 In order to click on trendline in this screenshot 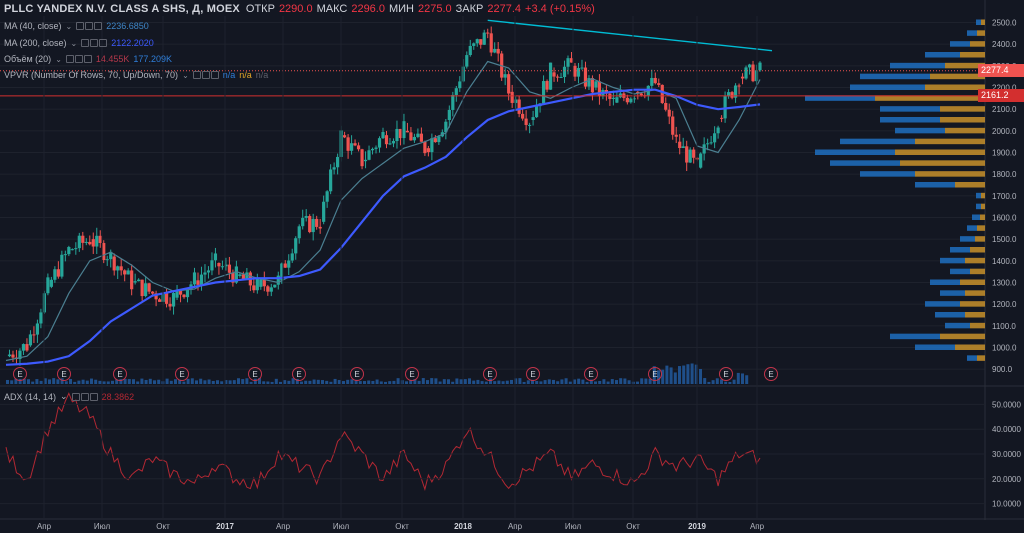, I will do `click(630, 35)`.